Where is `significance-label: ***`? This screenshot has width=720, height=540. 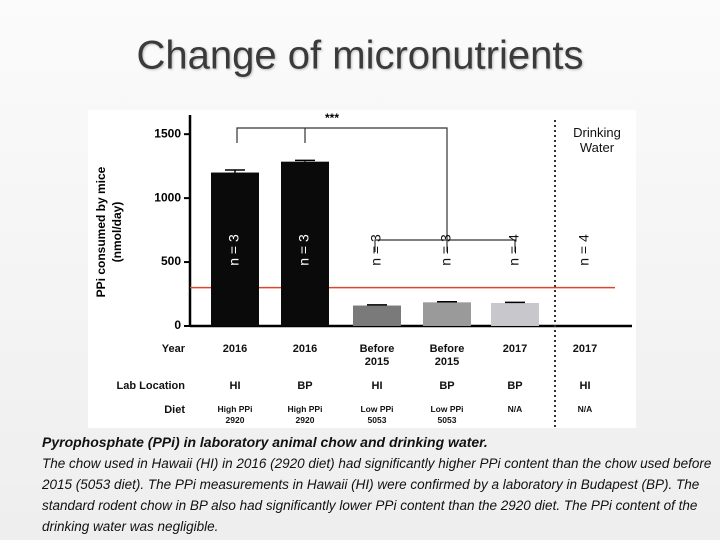 significance-label: *** is located at coordinates (332, 118).